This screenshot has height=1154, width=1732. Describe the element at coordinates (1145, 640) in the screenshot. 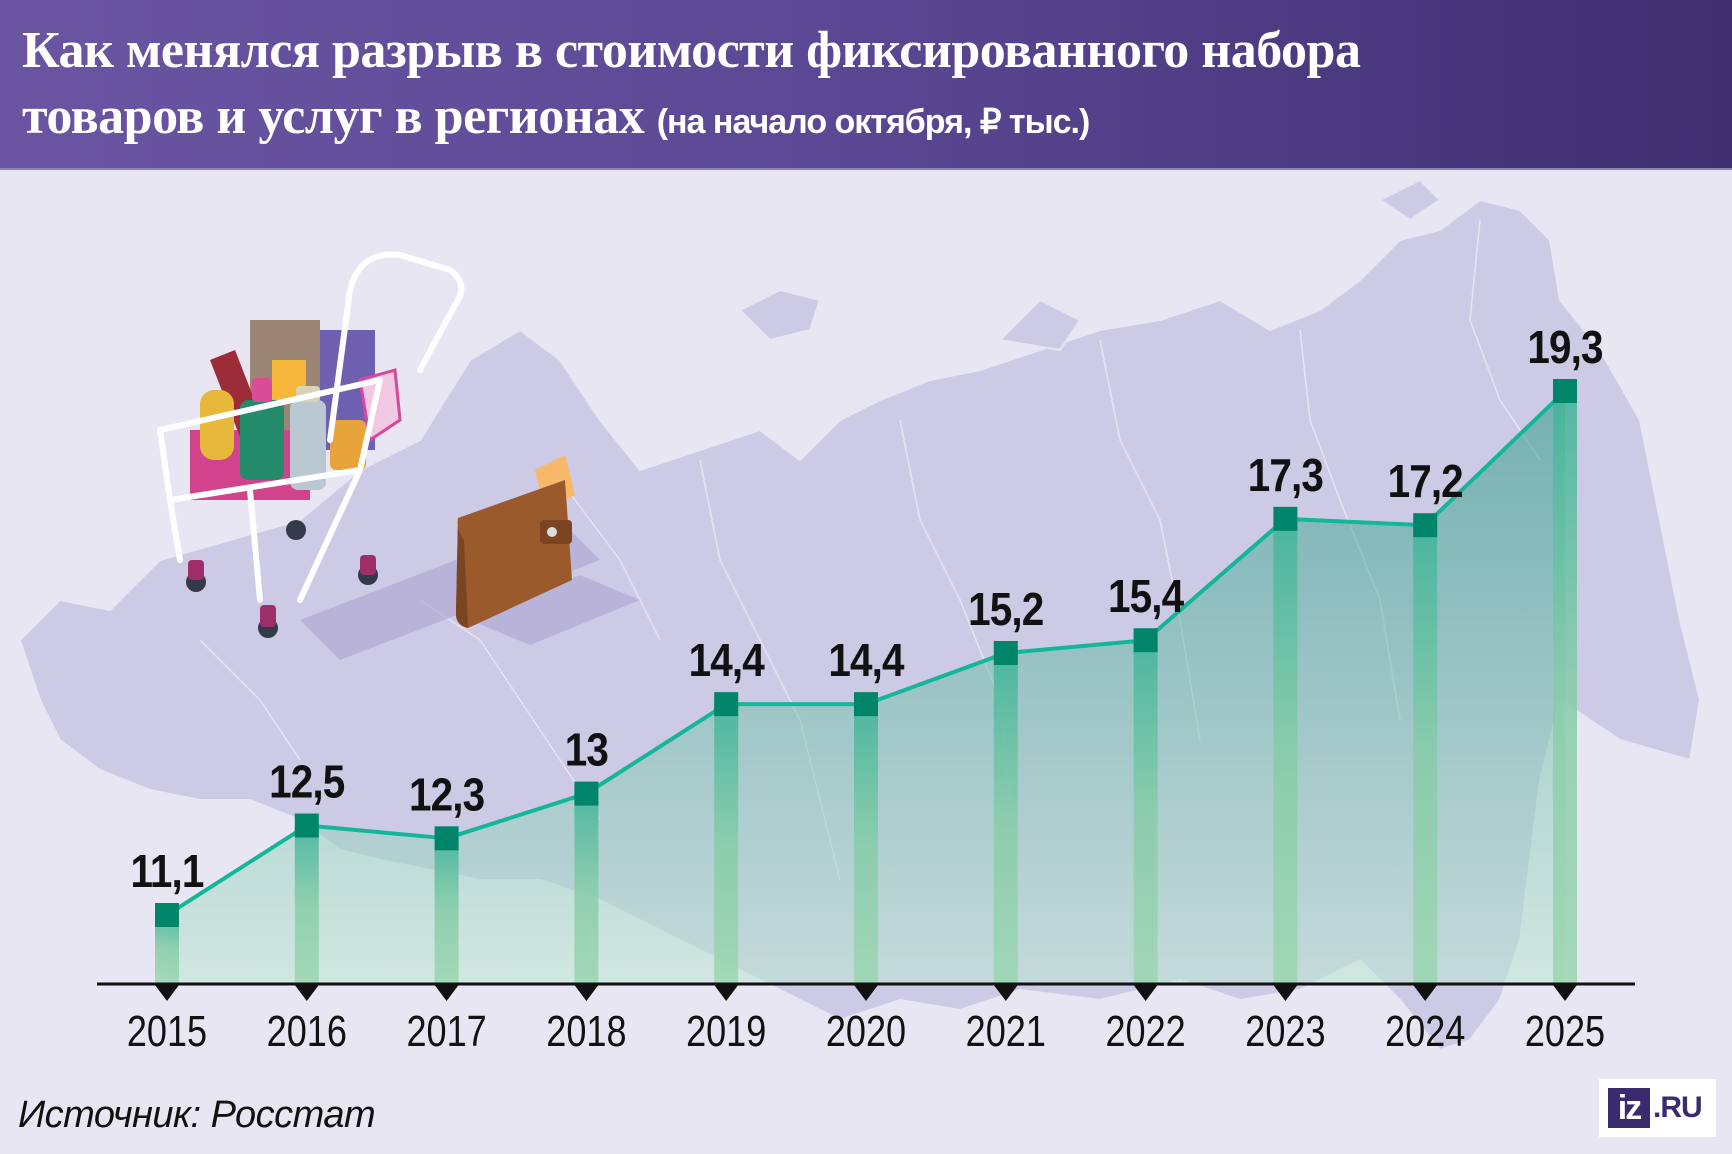

I see `data-point-2022` at that location.